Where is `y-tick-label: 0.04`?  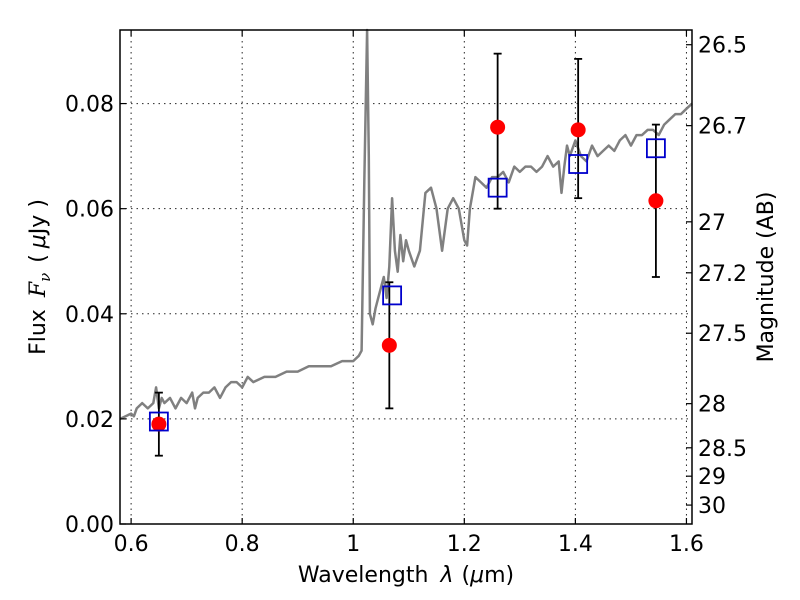
y-tick-label: 0.04 is located at coordinates (89, 315).